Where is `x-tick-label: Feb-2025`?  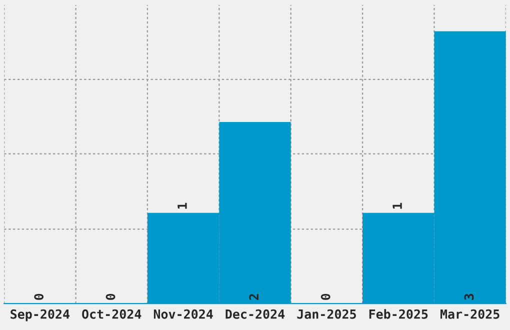
x-tick-label: Feb-2025 is located at coordinates (398, 314).